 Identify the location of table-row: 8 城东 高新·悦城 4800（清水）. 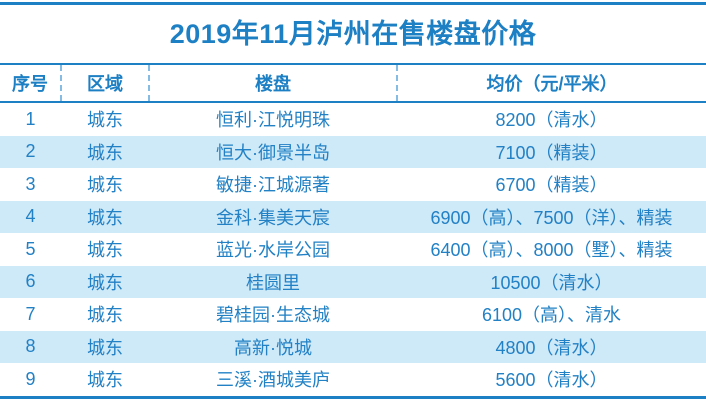
(353, 346).